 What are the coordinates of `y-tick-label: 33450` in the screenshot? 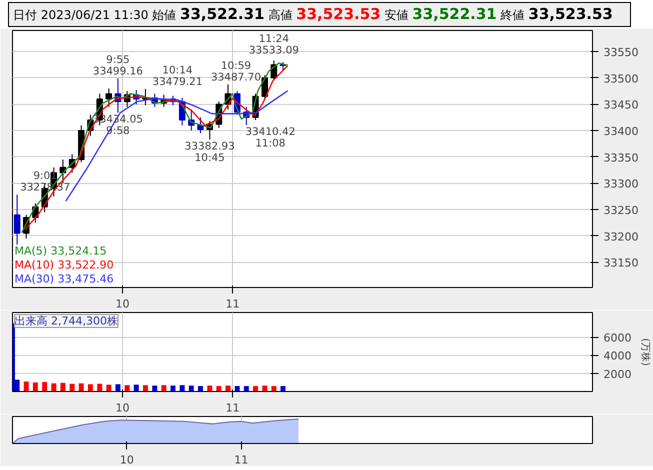 It's located at (621, 105).